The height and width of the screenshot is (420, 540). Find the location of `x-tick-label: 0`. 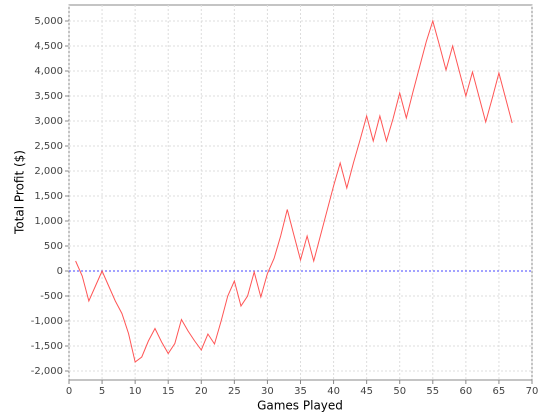

x-tick-label: 0 is located at coordinates (69, 391).